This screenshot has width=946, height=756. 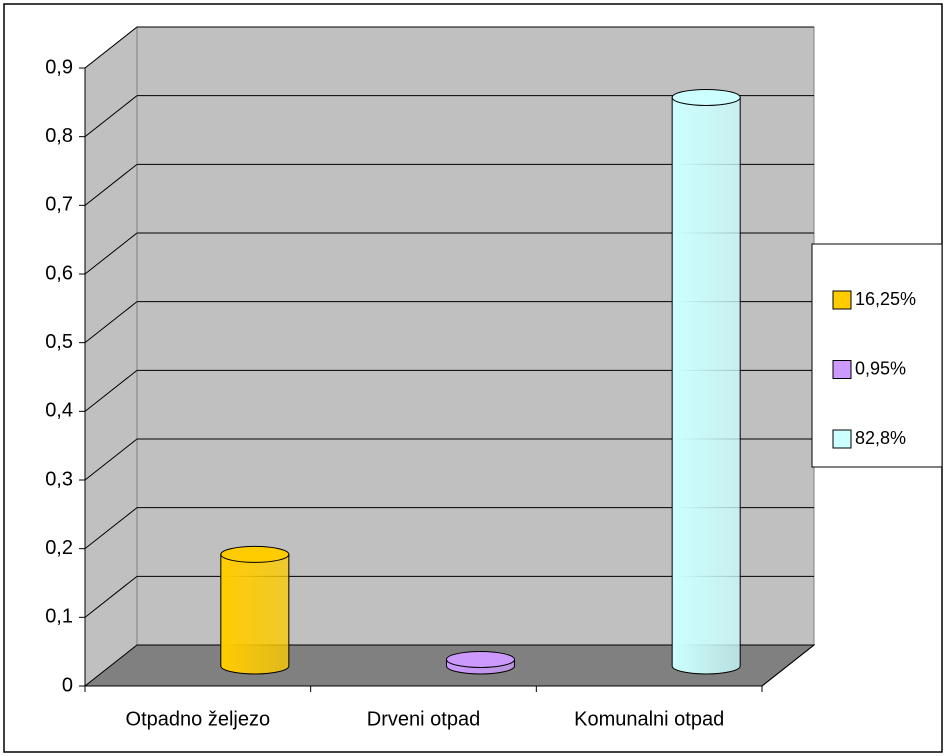 I want to click on x-tick-label: Otpadno željezo, so click(x=198, y=719).